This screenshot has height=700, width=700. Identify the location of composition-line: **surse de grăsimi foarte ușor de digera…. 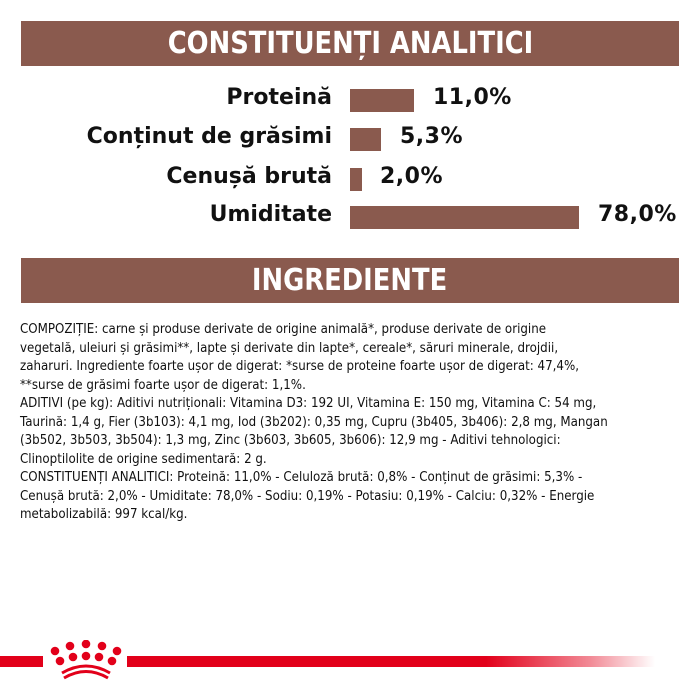
(163, 385).